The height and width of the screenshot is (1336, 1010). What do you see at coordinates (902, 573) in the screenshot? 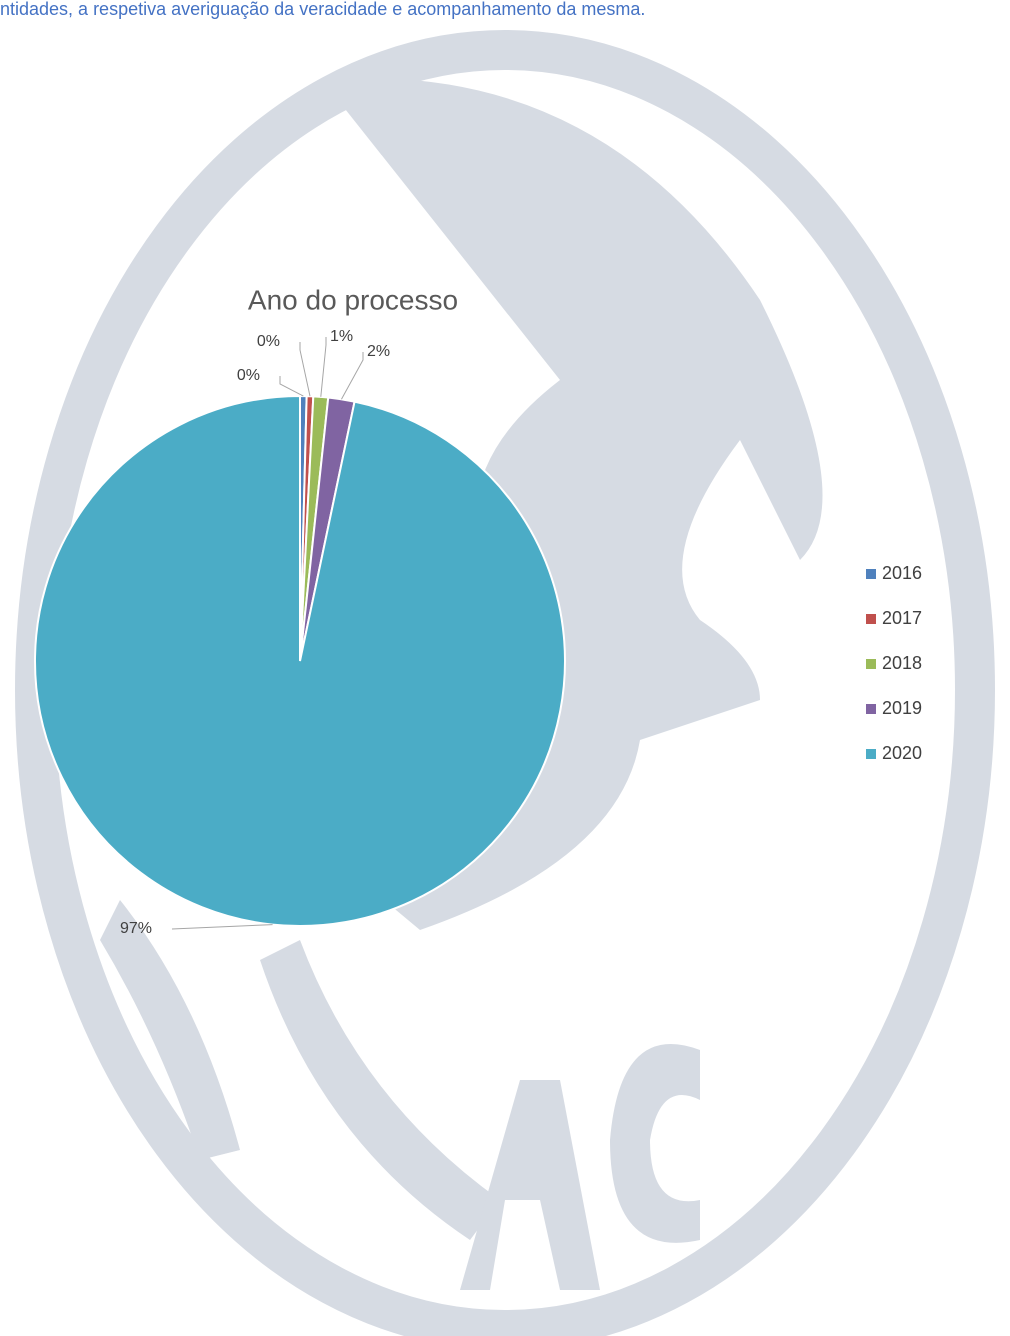
I see `legend-label: 2016` at bounding box center [902, 573].